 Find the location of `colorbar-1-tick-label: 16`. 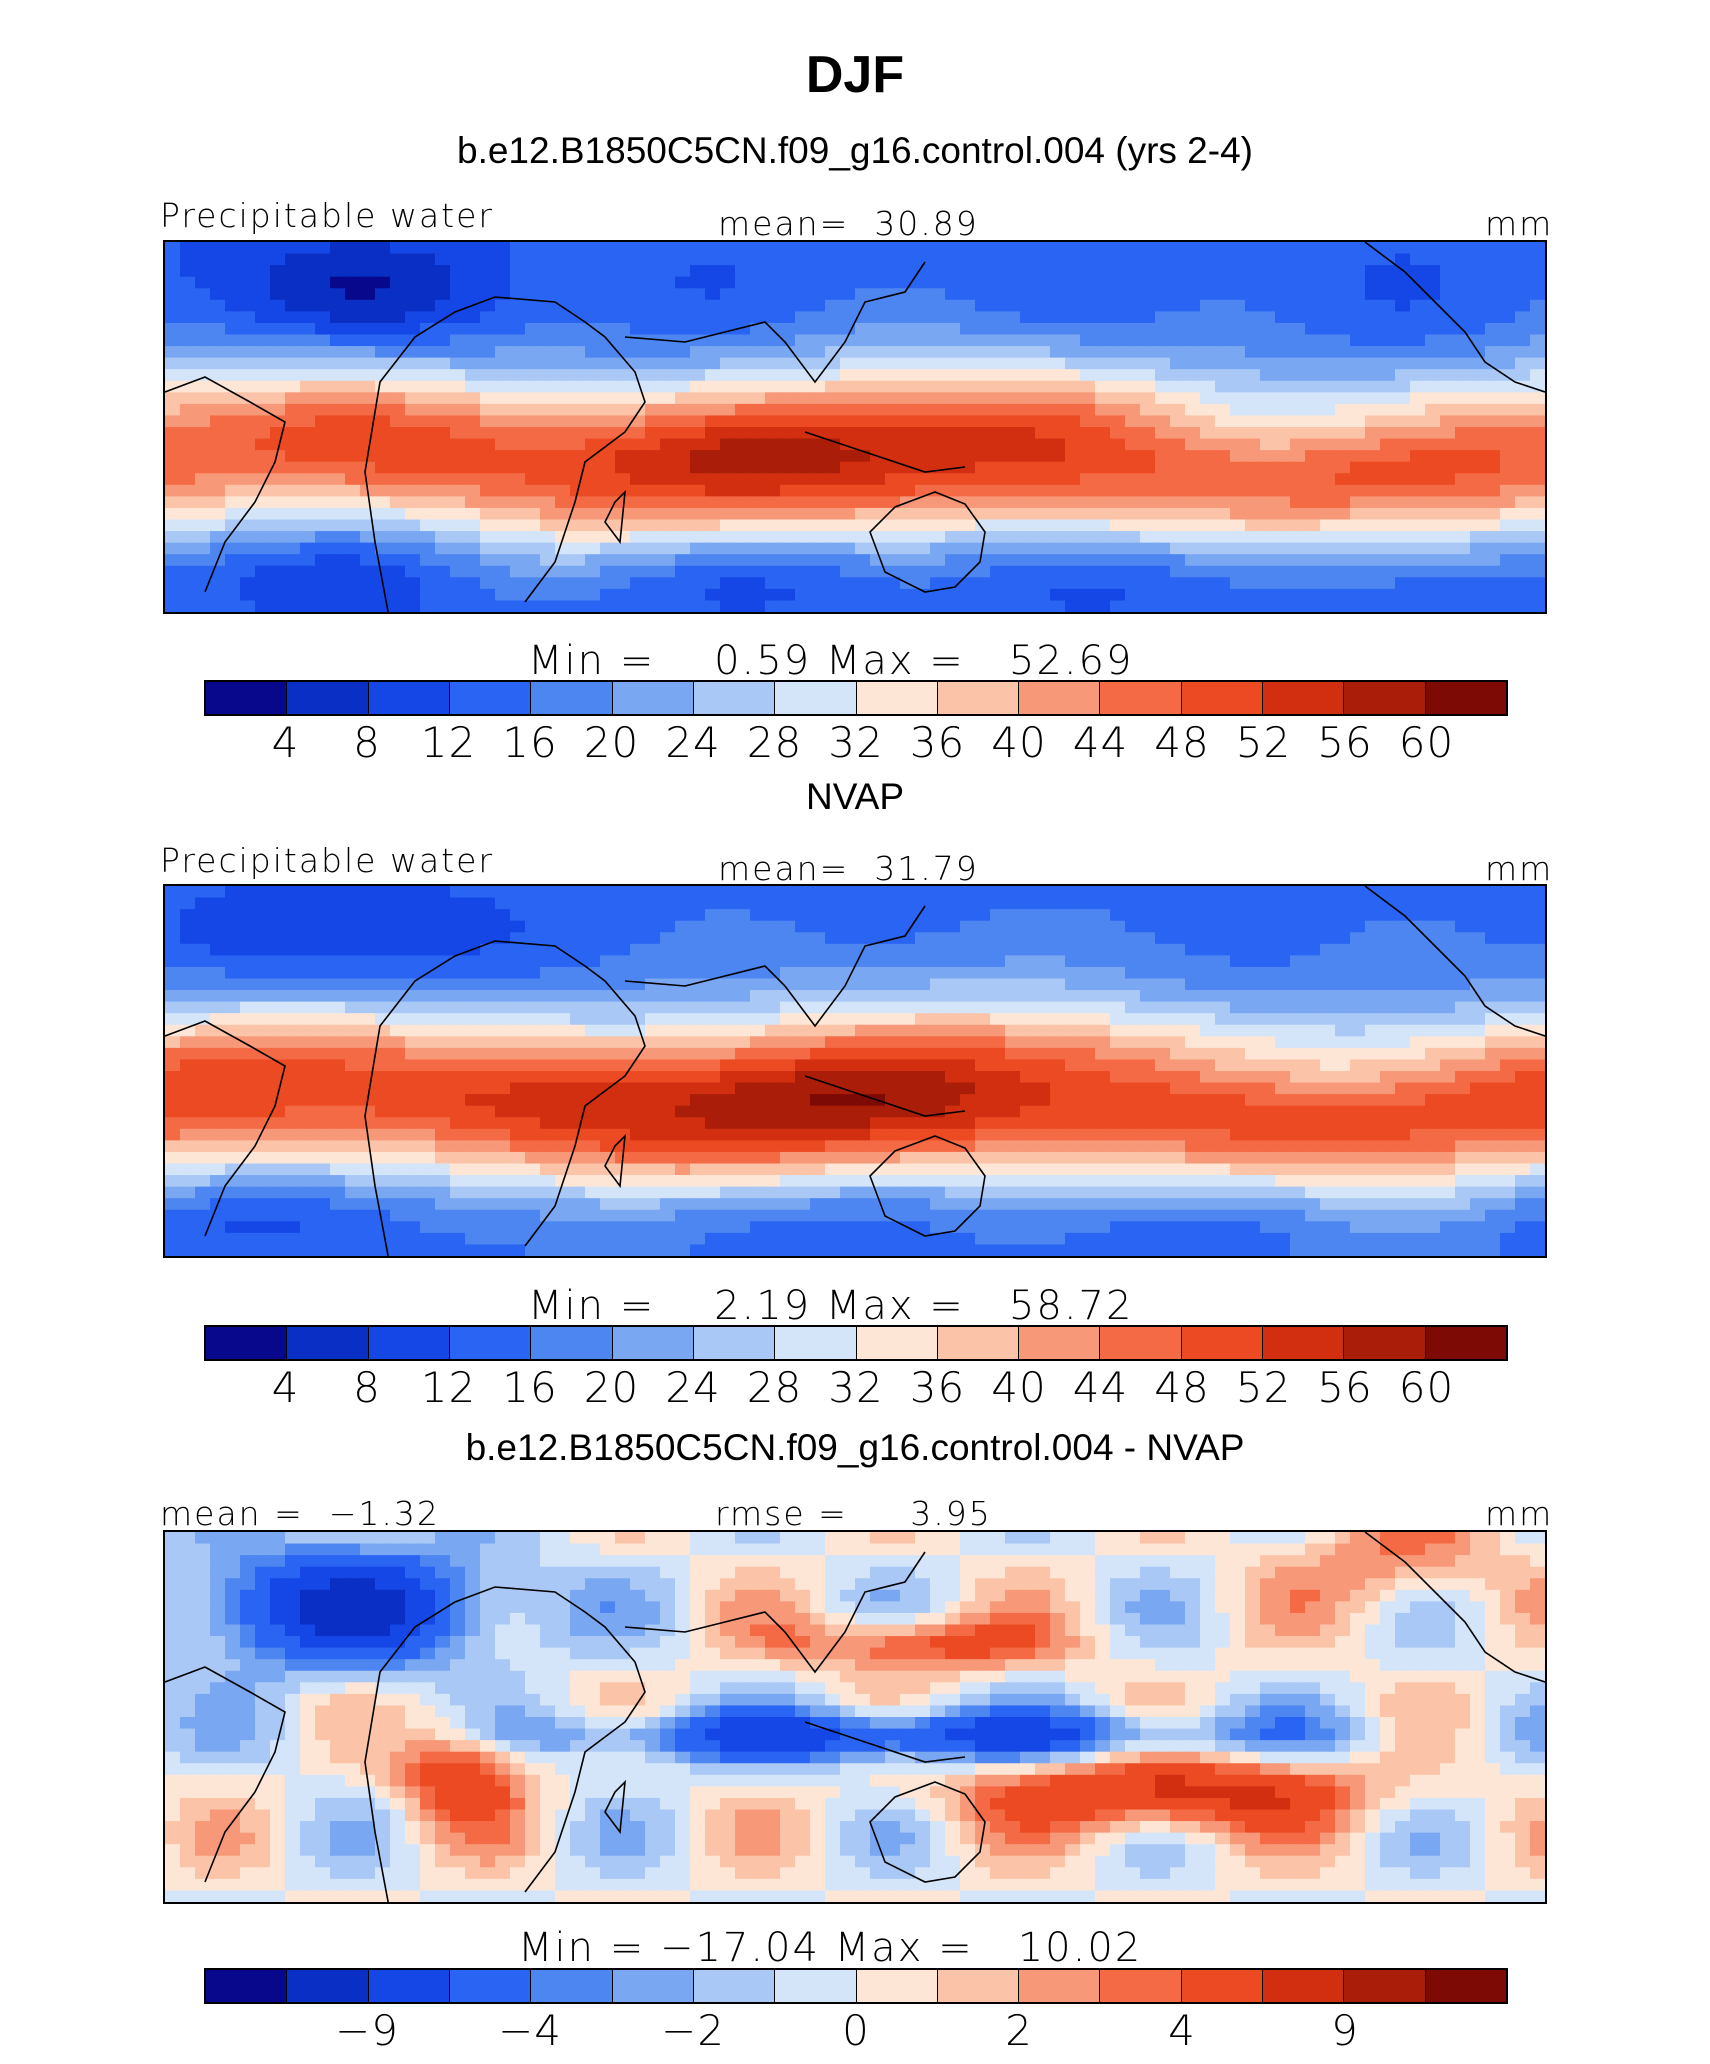

colorbar-1-tick-label: 16 is located at coordinates (530, 742).